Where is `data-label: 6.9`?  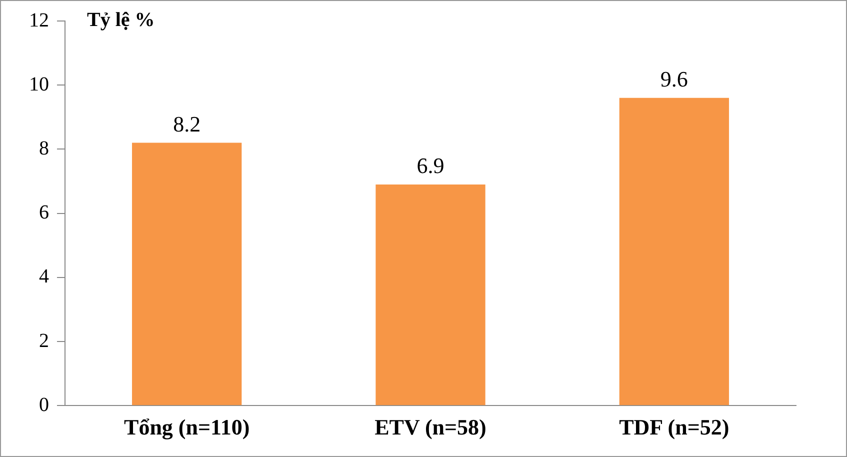
data-label: 6.9 is located at coordinates (430, 165).